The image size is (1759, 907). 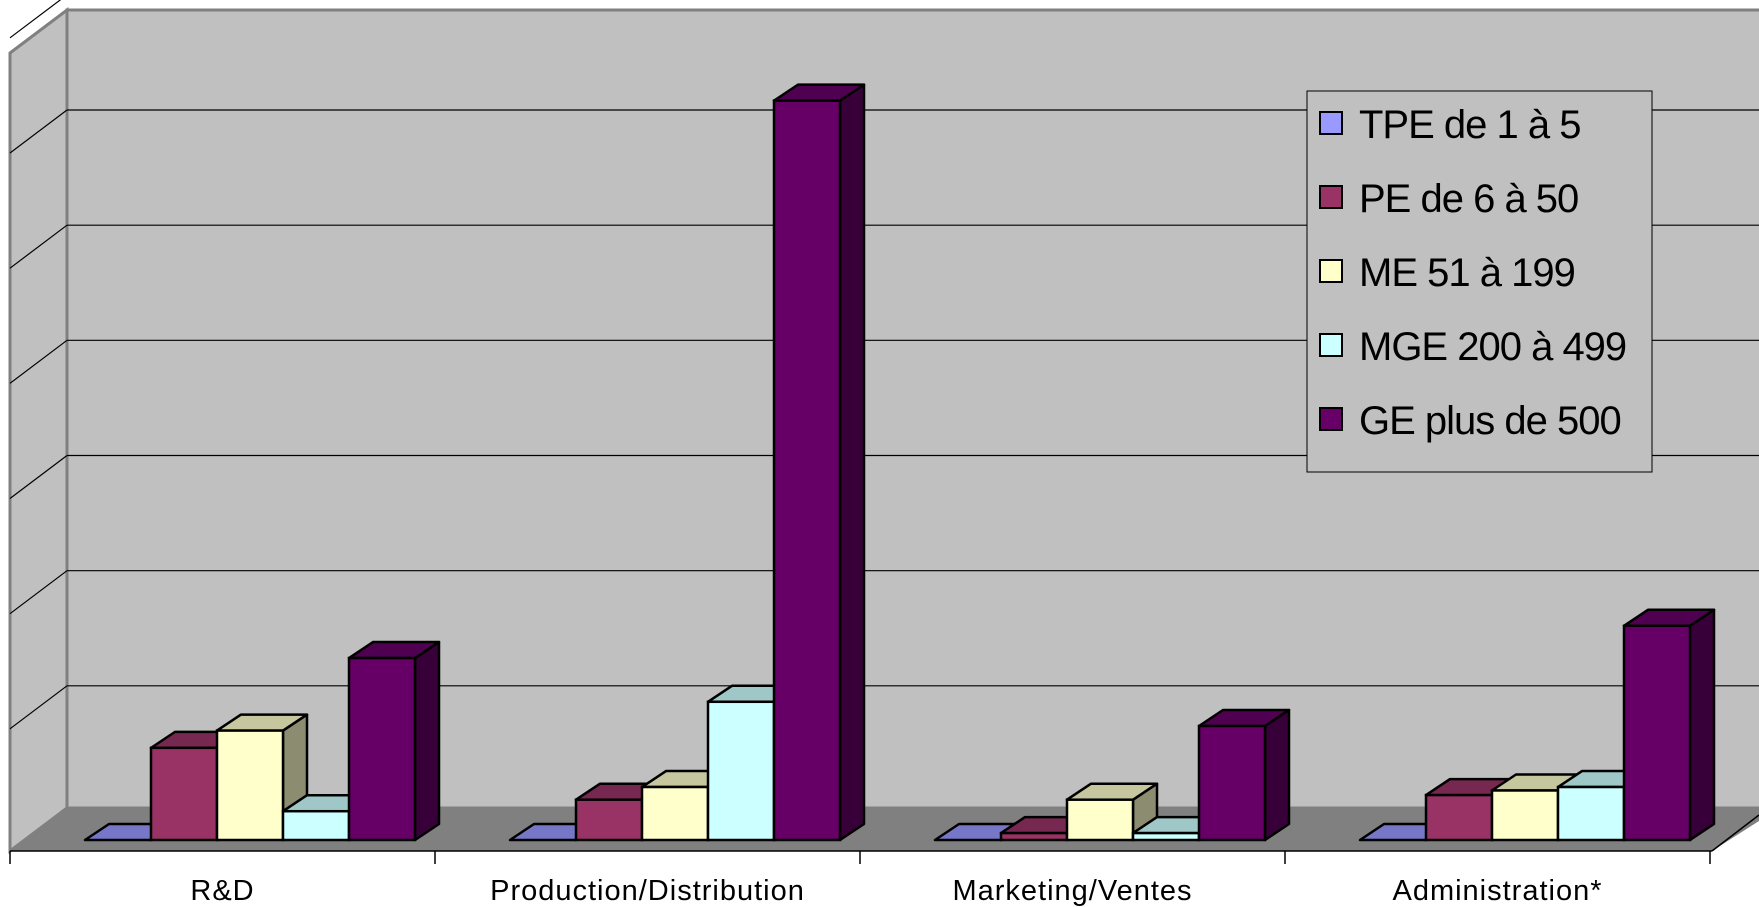 What do you see at coordinates (1468, 199) in the screenshot?
I see `legend-label-1: PE de 6 à 50` at bounding box center [1468, 199].